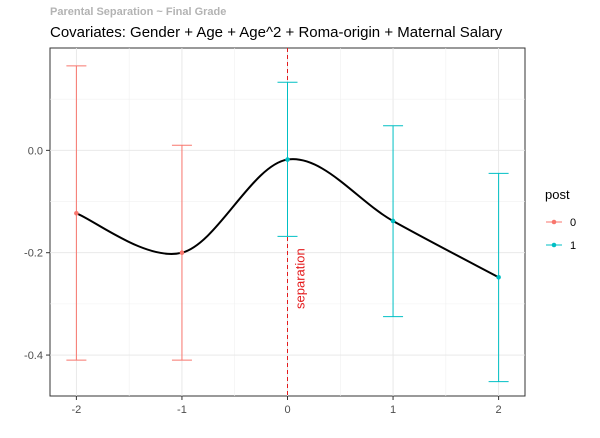 The width and height of the screenshot is (600, 438). What do you see at coordinates (573, 246) in the screenshot?
I see `legend-label: 1` at bounding box center [573, 246].